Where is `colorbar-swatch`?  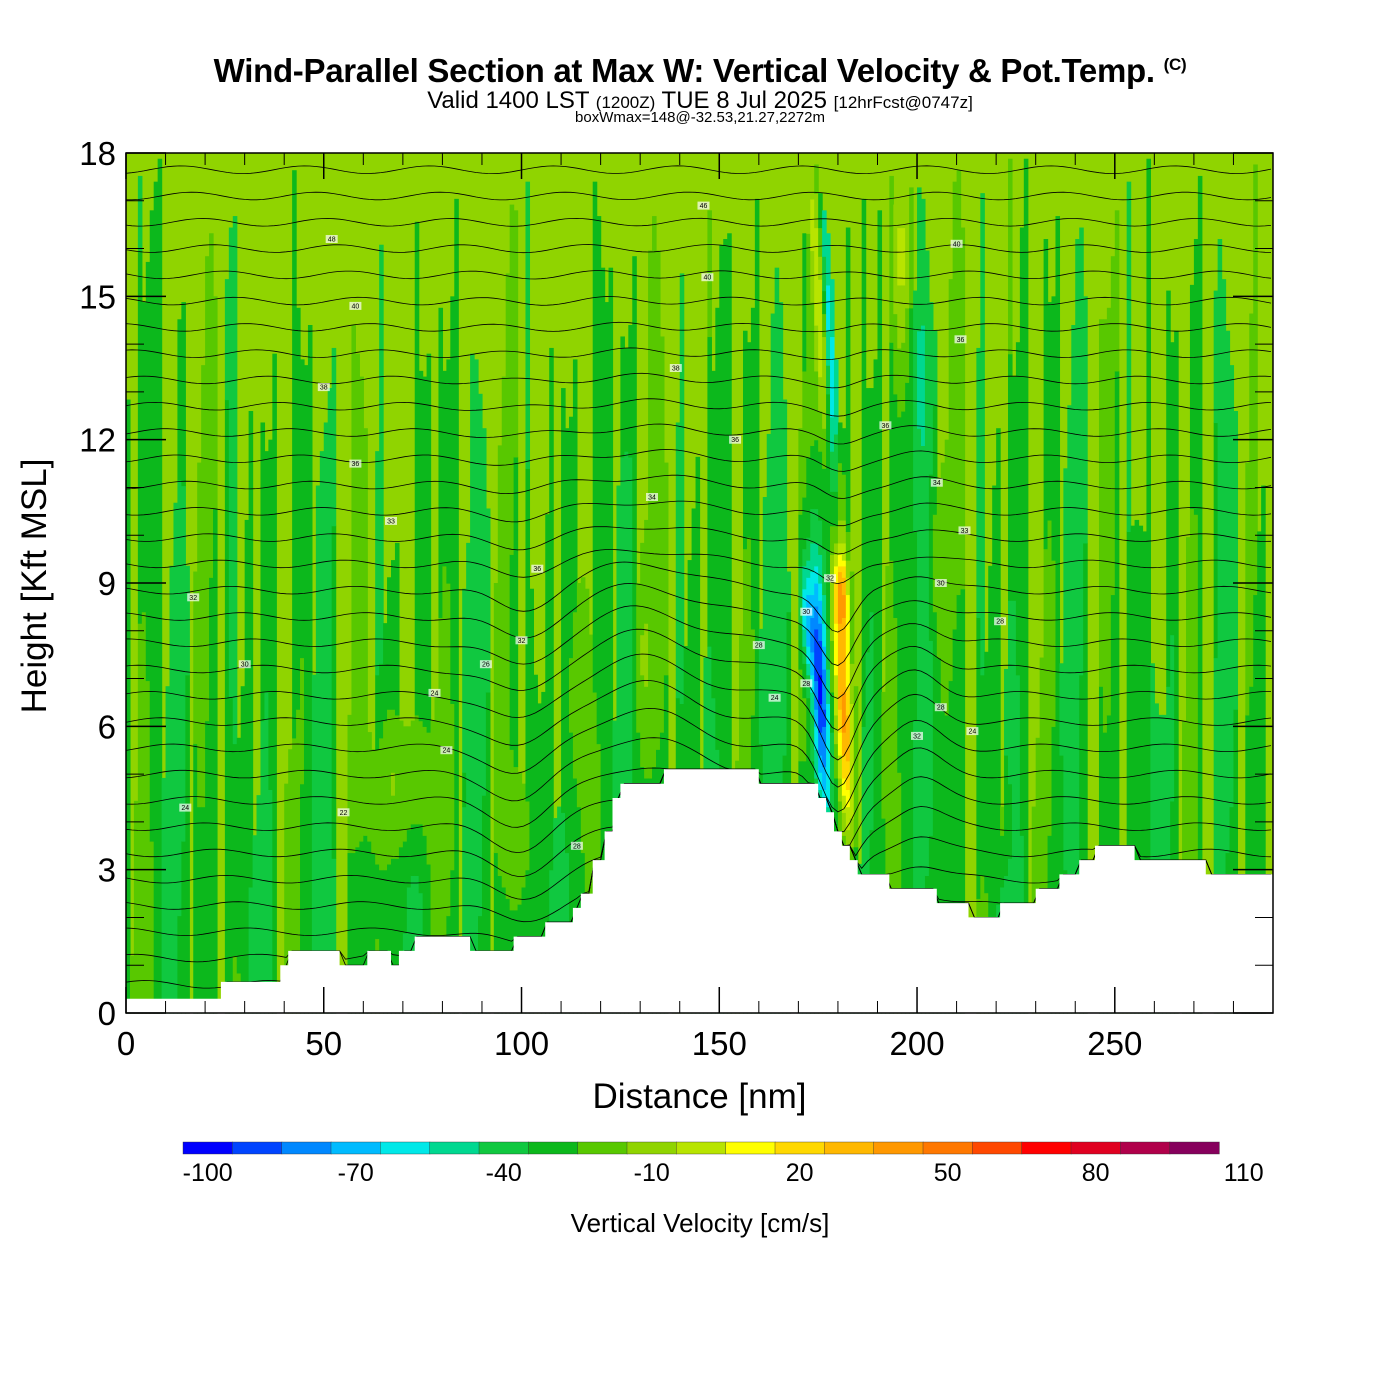
colorbar-swatch is located at coordinates (503, 1148).